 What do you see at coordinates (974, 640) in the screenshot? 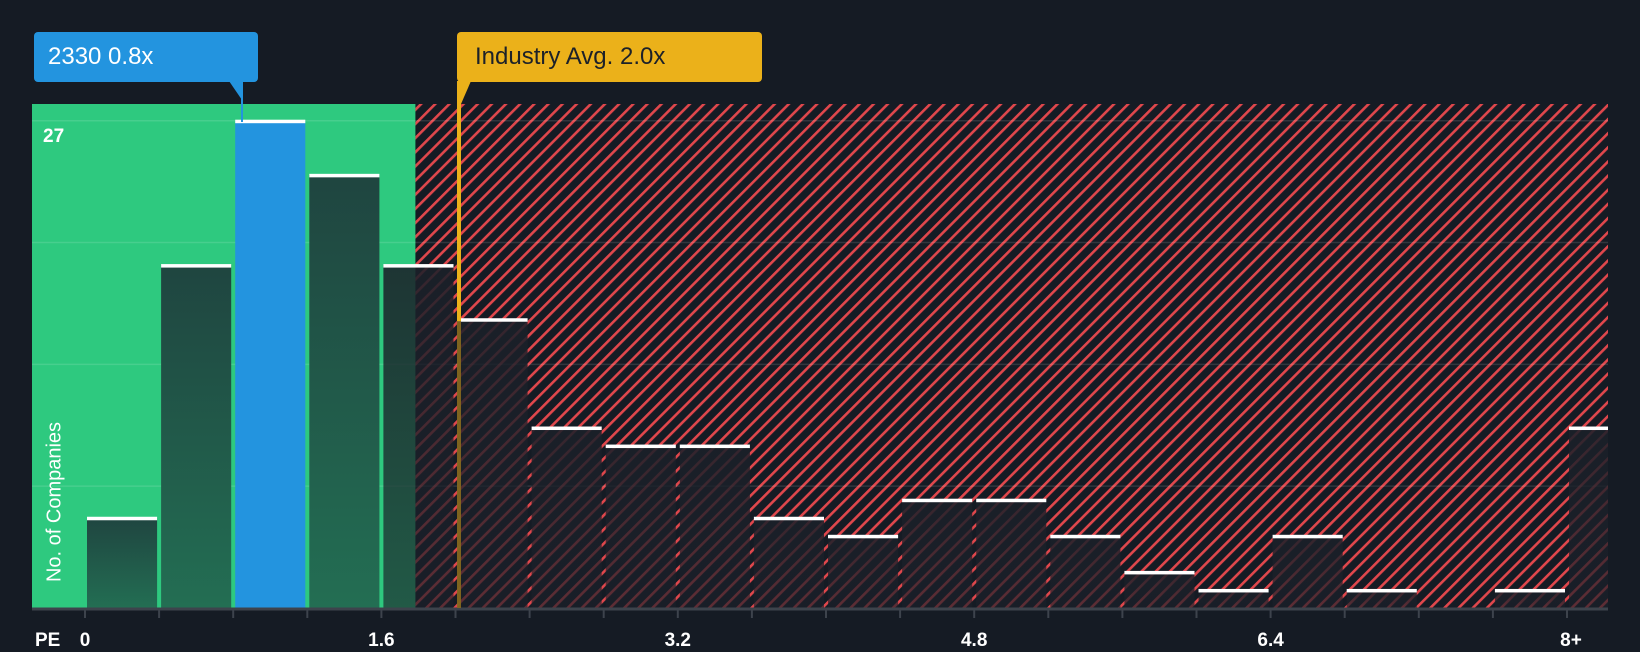
I see `x-tick-label: 4.8` at bounding box center [974, 640].